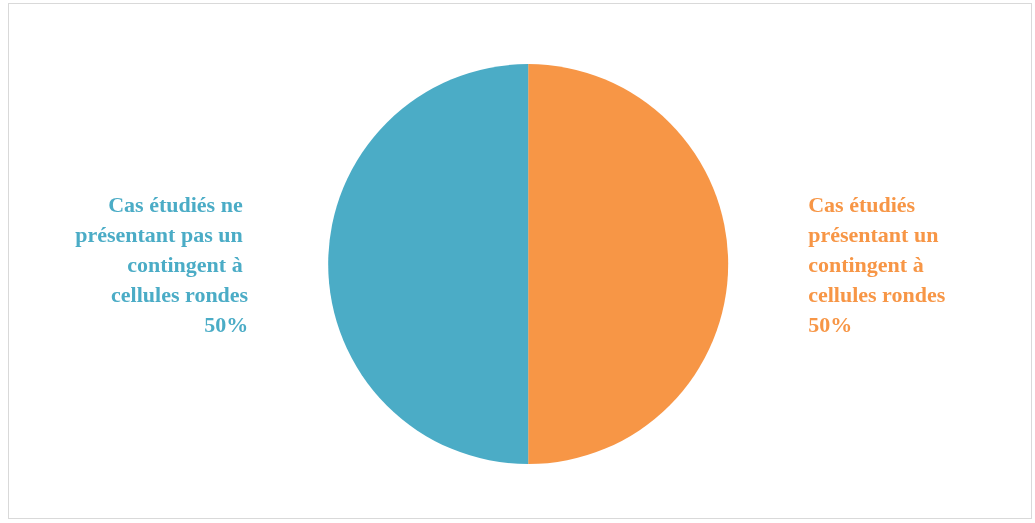  I want to click on slice-label: Cas étudiés présentant un contingent à cellules rondes, so click(877, 249).